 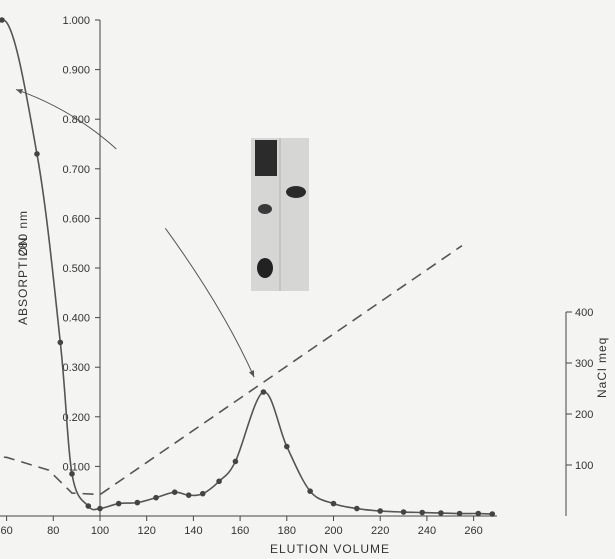 I want to click on x-tick-label: 60, so click(x=6, y=531).